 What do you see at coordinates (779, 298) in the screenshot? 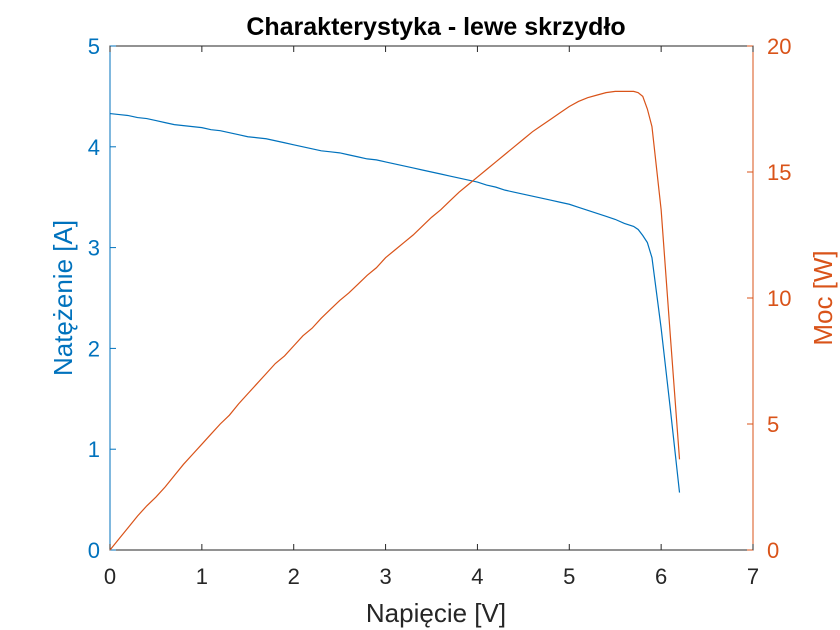
I see `right-tick-label: 10` at bounding box center [779, 298].